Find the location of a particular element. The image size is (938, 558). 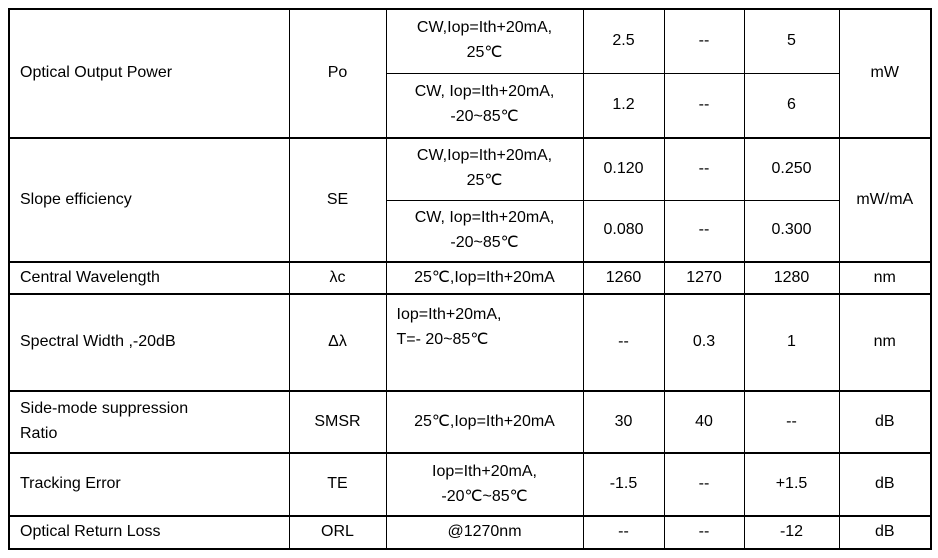

symbol-cell: SE is located at coordinates (337, 200).